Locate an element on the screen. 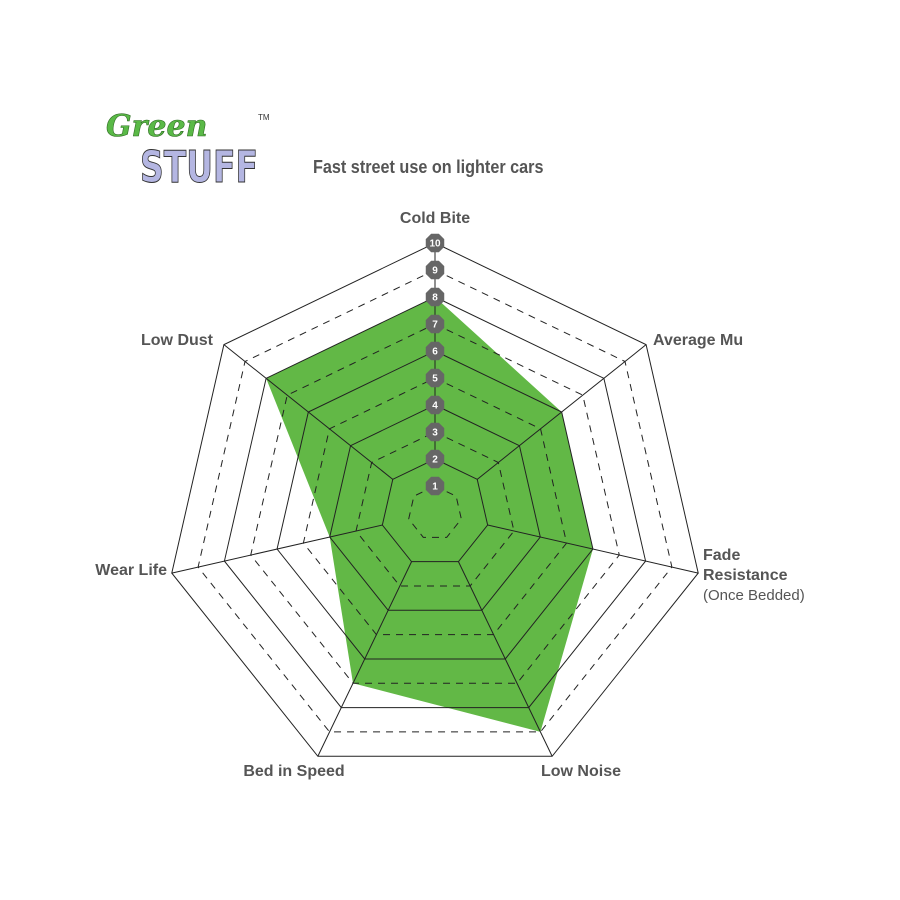  scale-tick-label: 10 is located at coordinates (435, 244).